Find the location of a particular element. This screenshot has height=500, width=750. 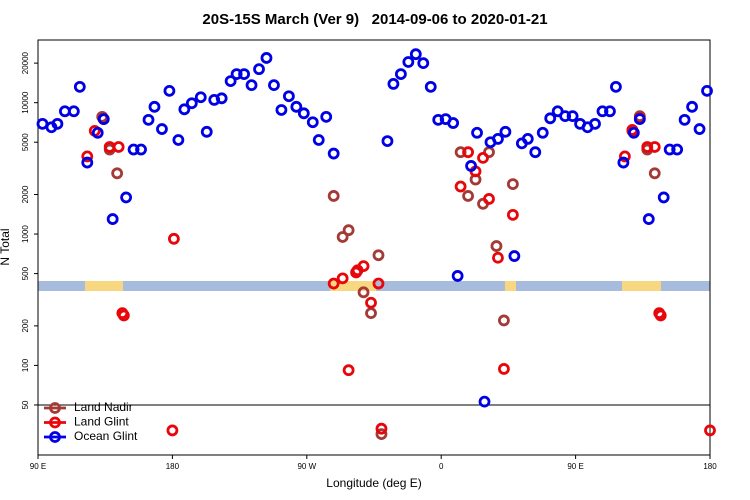

y-tick-label: 200 is located at coordinates (25, 326).